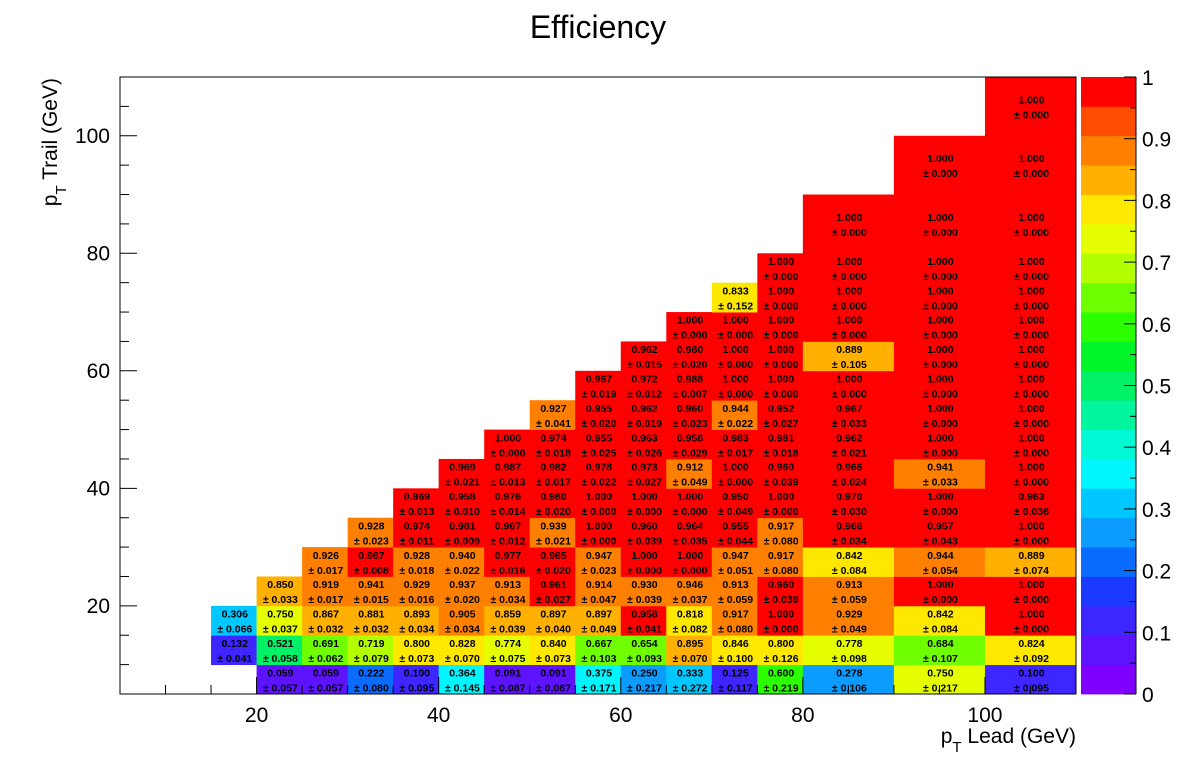 The height and width of the screenshot is (772, 1196). I want to click on cell-error-label: ± 0.057, so click(280, 688).